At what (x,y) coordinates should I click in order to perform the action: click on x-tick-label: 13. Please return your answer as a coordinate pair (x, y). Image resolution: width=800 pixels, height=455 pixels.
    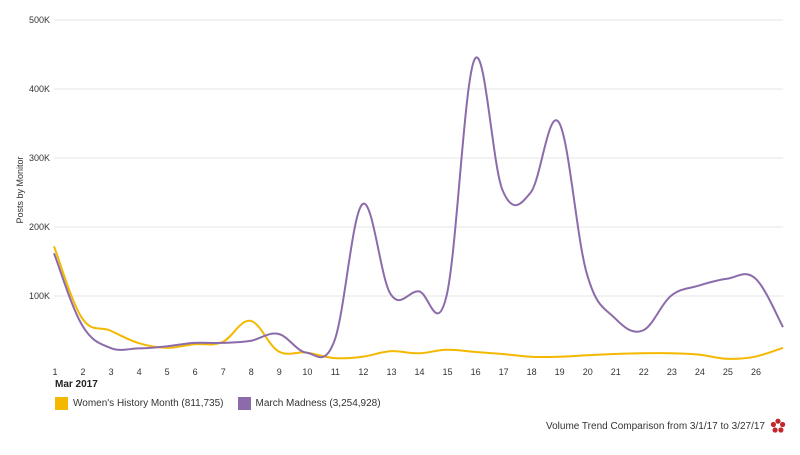
    Looking at the image, I should click on (391, 372).